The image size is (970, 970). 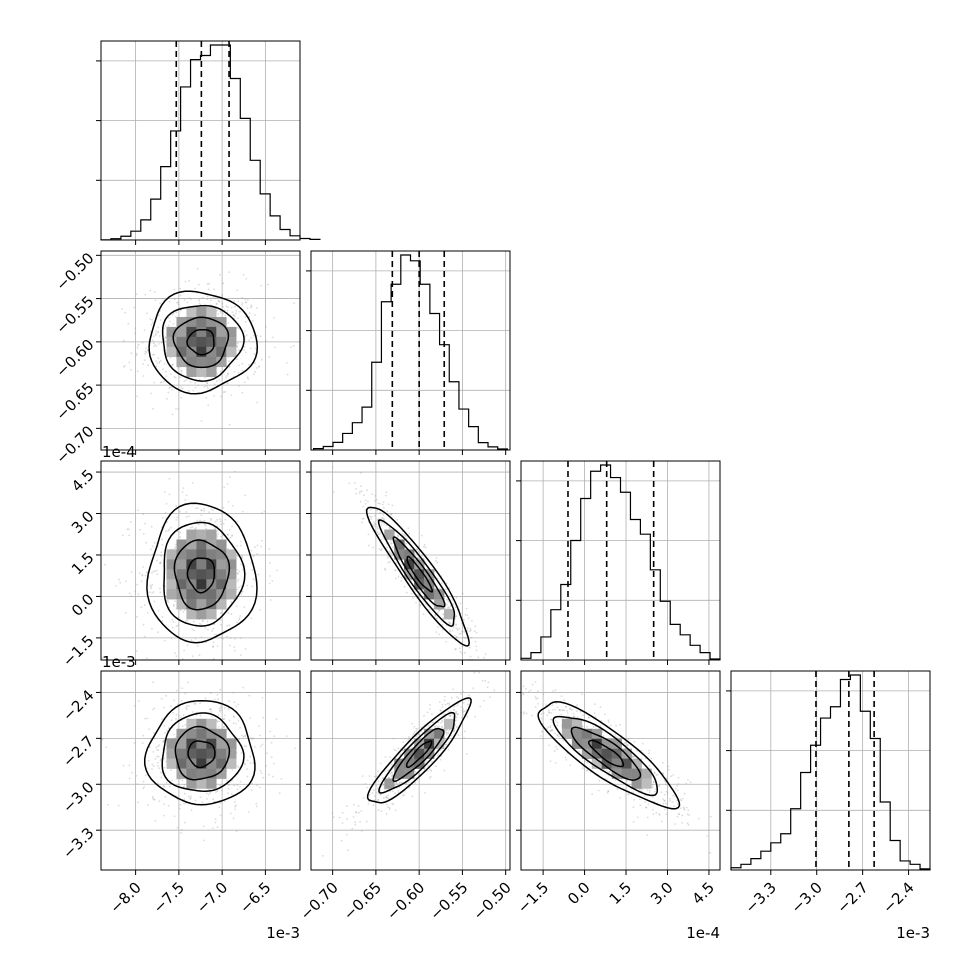 I want to click on x-tick-label: −0.55, so click(x=448, y=900).